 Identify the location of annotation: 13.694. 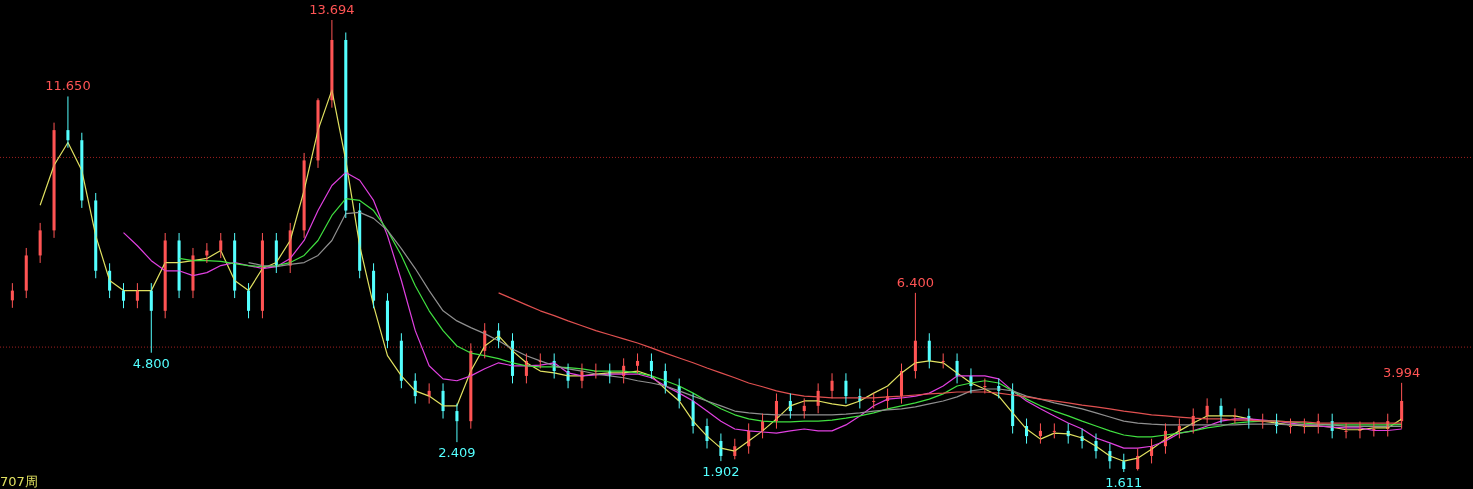
(332, 9).